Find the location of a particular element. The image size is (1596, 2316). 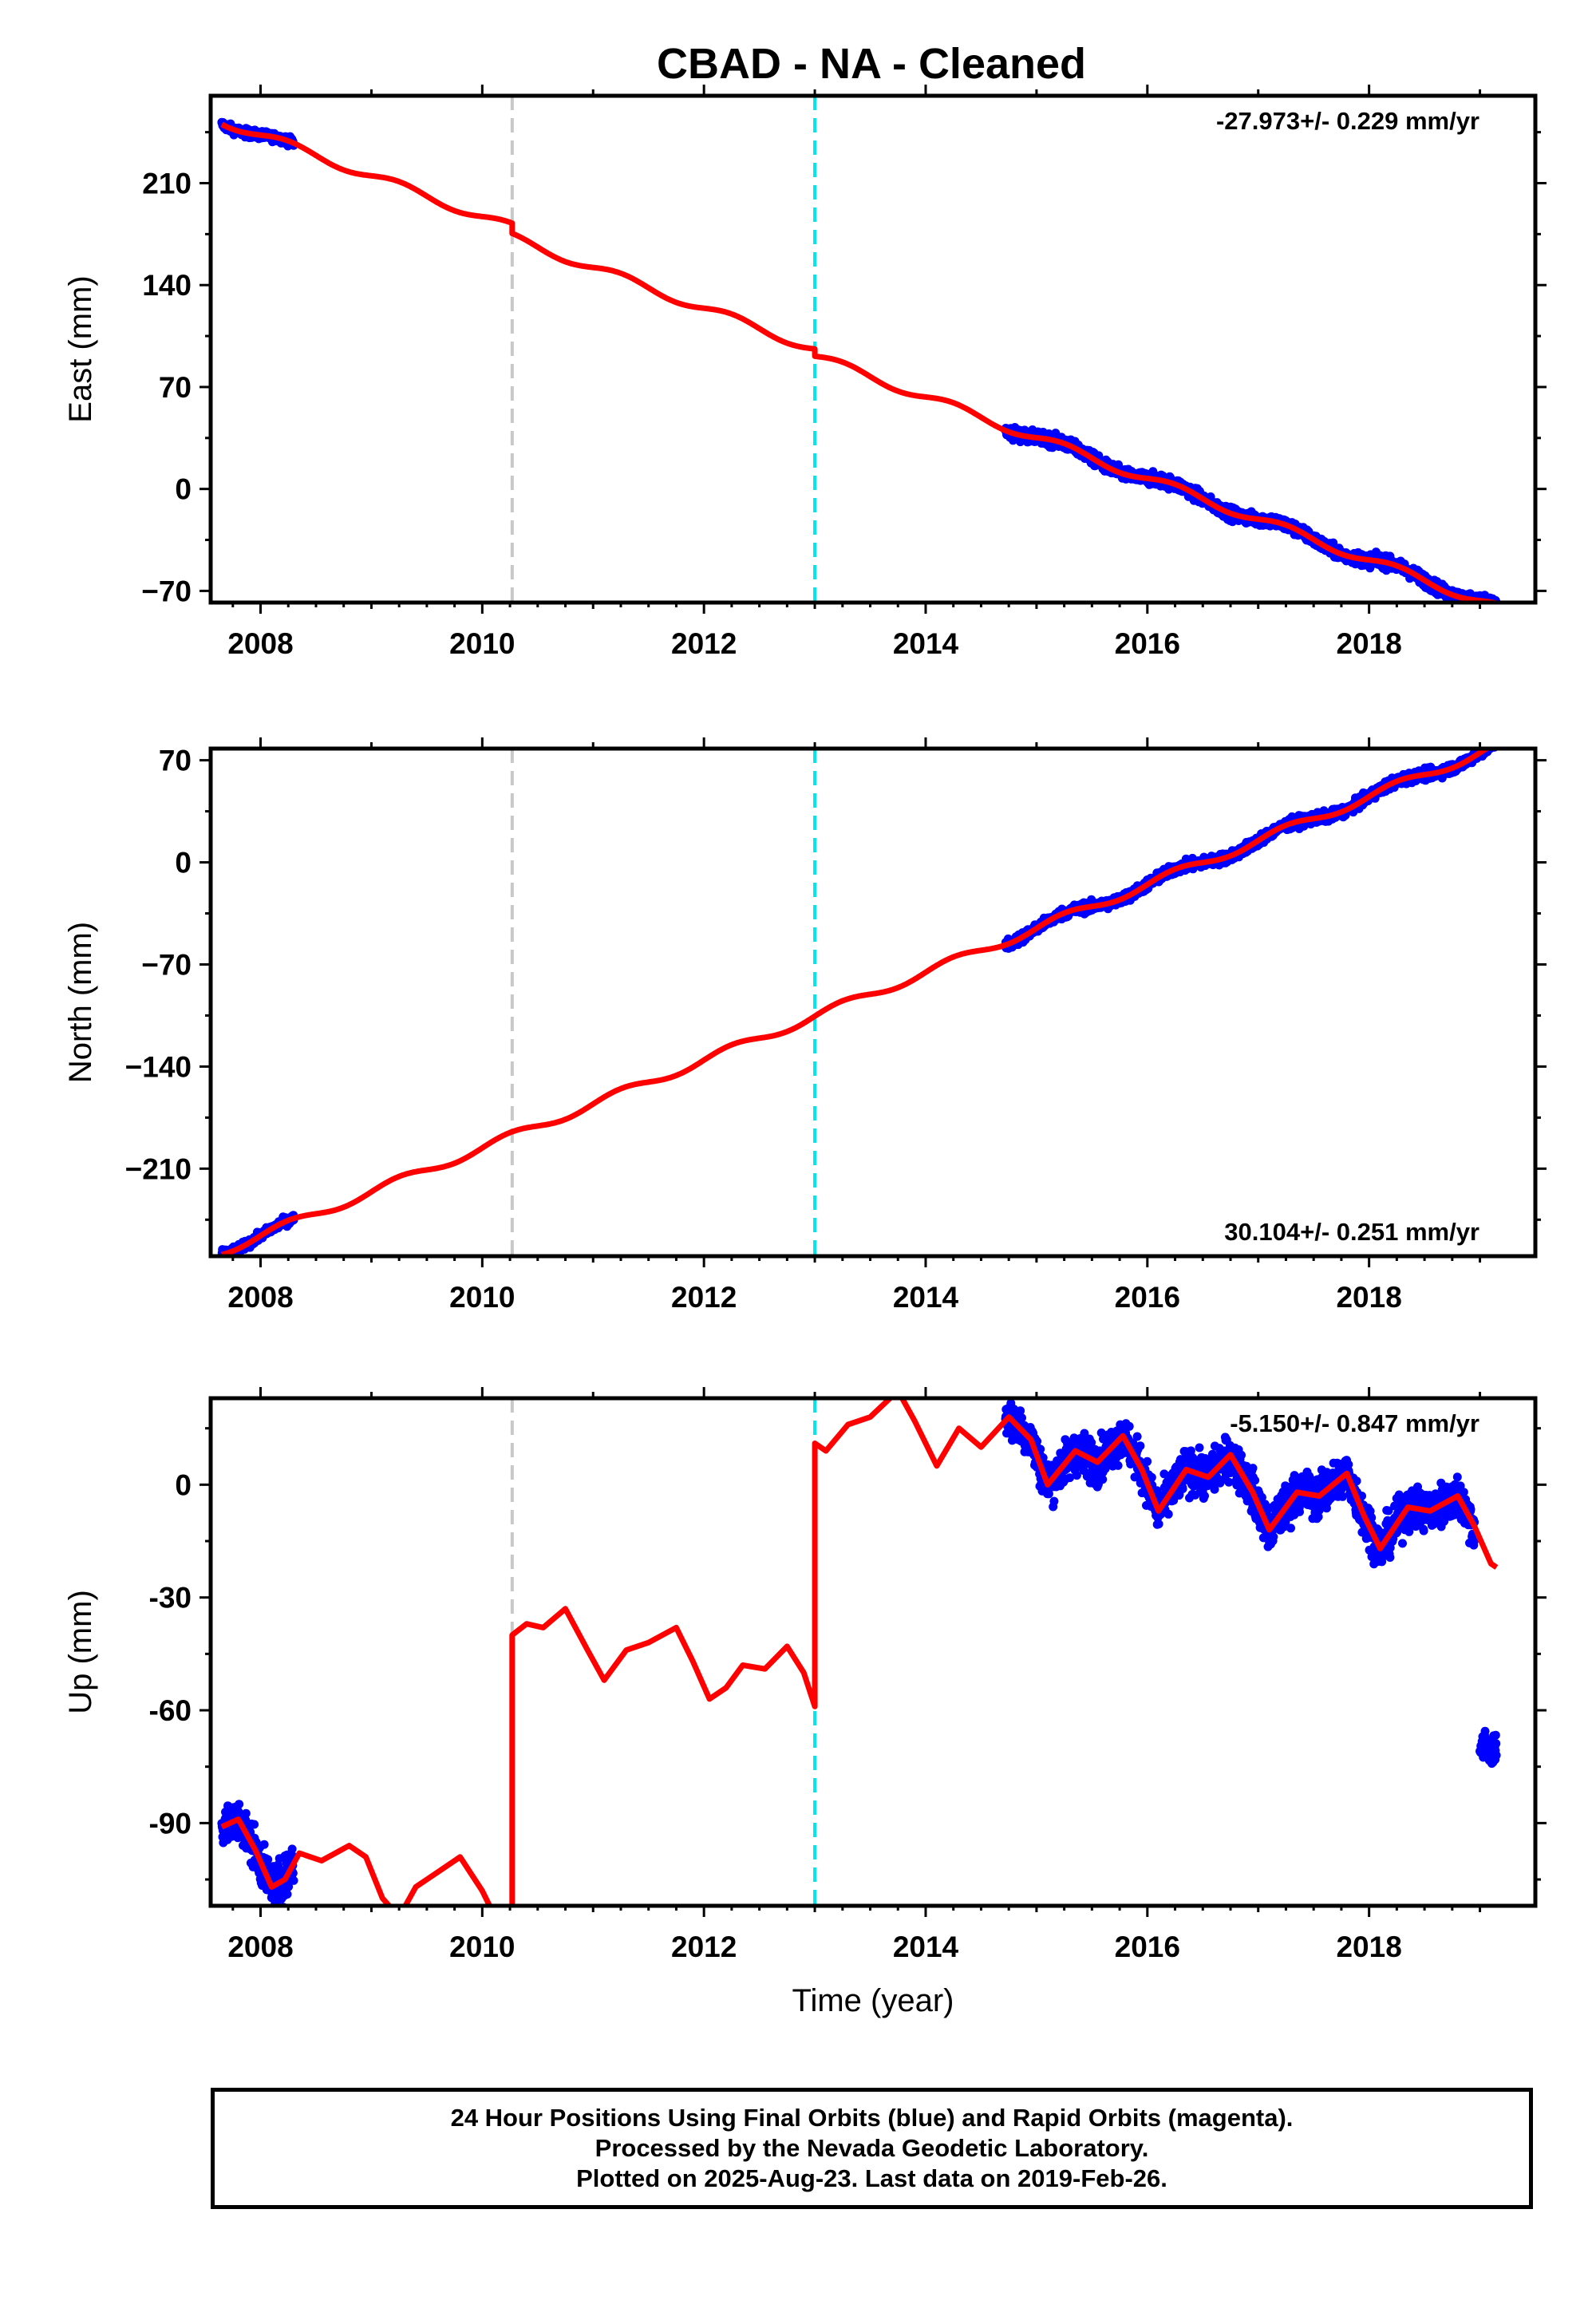

y-tick-label: 210 is located at coordinates (167, 183).